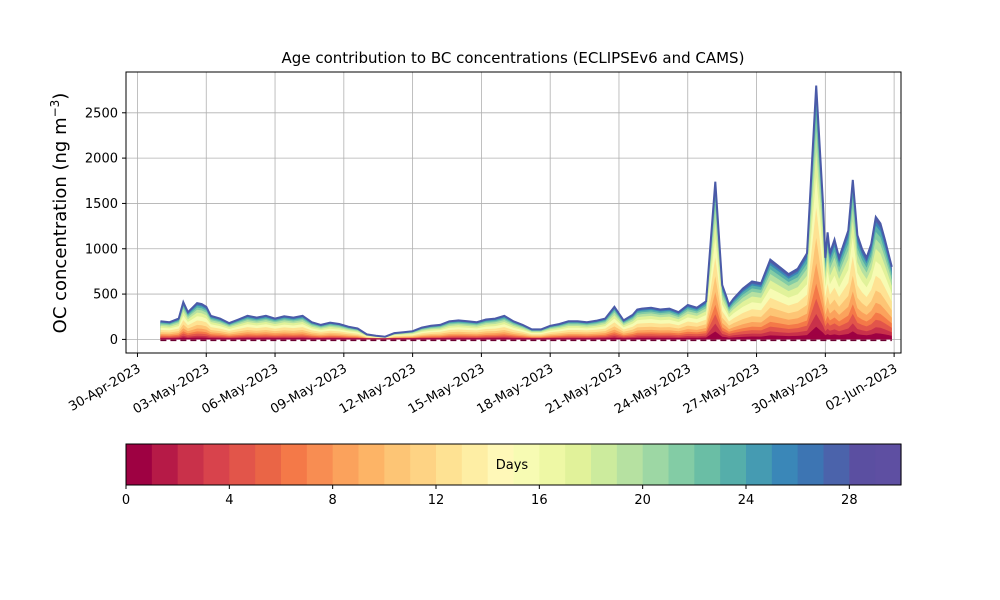 The image size is (1000, 600). What do you see at coordinates (229, 500) in the screenshot?
I see `colorbar-tick-label: 4` at bounding box center [229, 500].